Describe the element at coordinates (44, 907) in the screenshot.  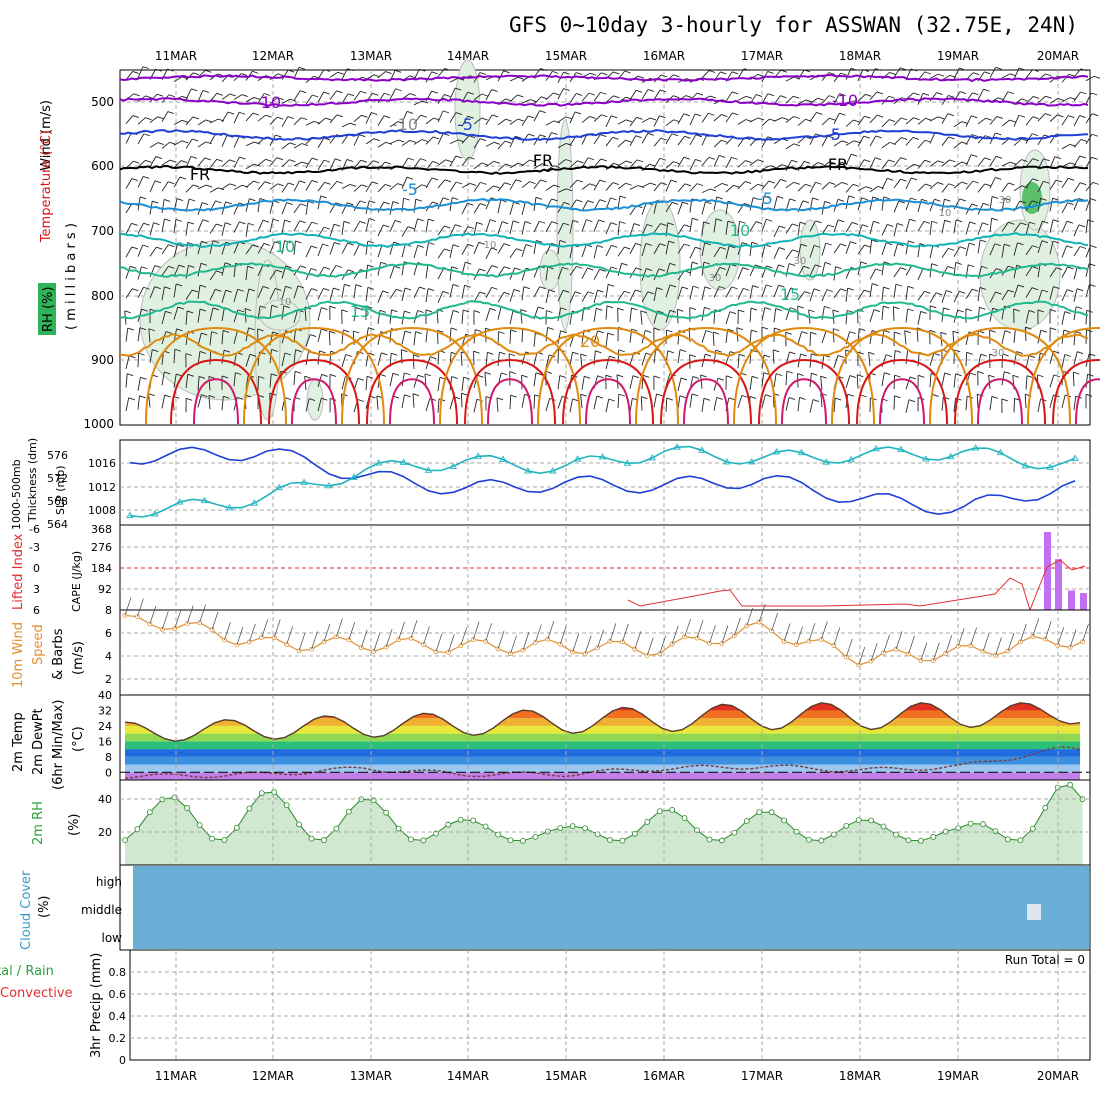
I see `cloud-ylabel-b: (%)` at that location.